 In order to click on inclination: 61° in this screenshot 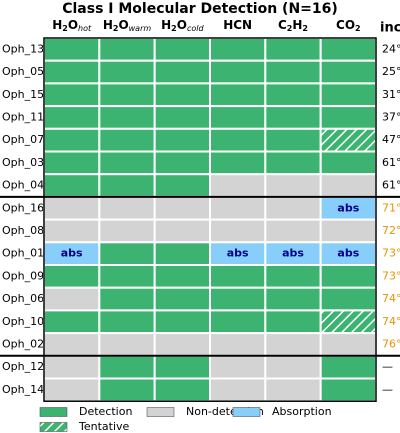, I will do `click(391, 162)`.